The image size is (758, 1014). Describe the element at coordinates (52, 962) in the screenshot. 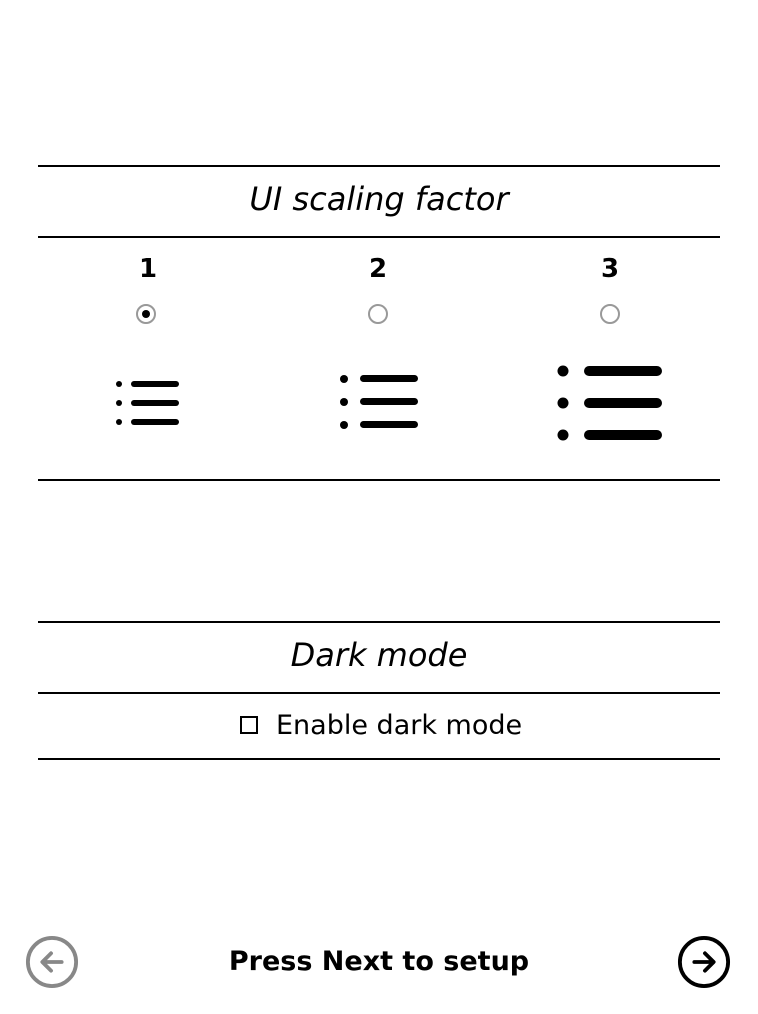

I see `arrow-left-circle-icon` at that location.